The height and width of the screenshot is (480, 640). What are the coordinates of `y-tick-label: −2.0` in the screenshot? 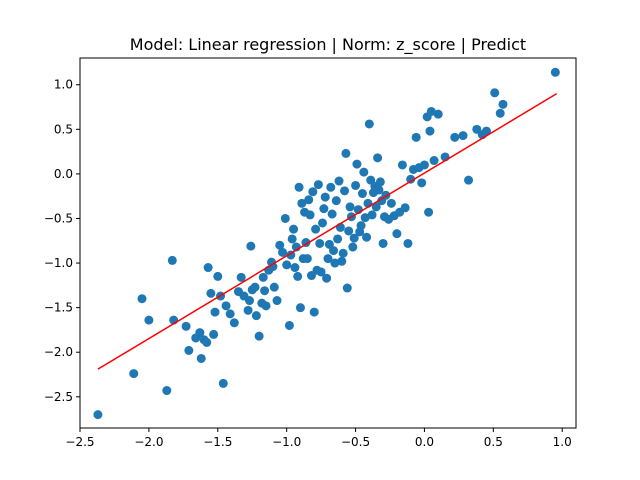 It's located at (58, 352).